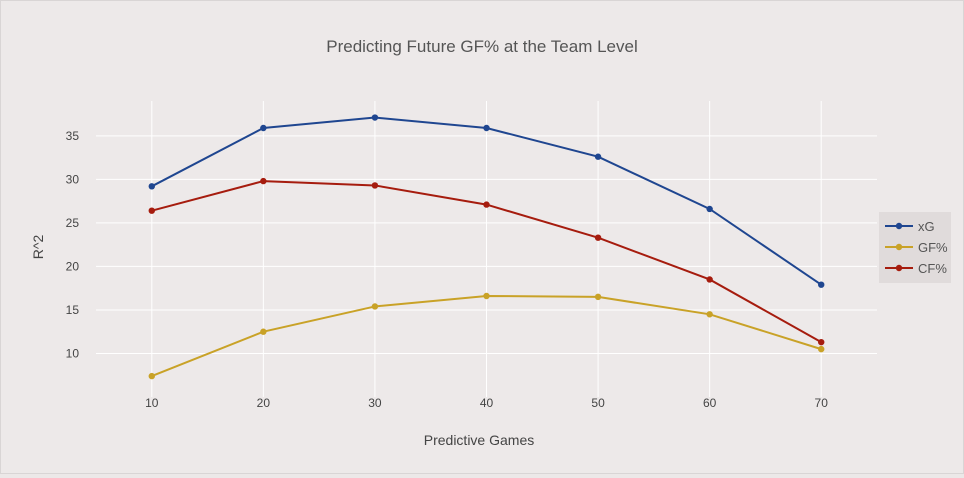 The width and height of the screenshot is (964, 478). I want to click on x-tick-label: 60, so click(710, 403).